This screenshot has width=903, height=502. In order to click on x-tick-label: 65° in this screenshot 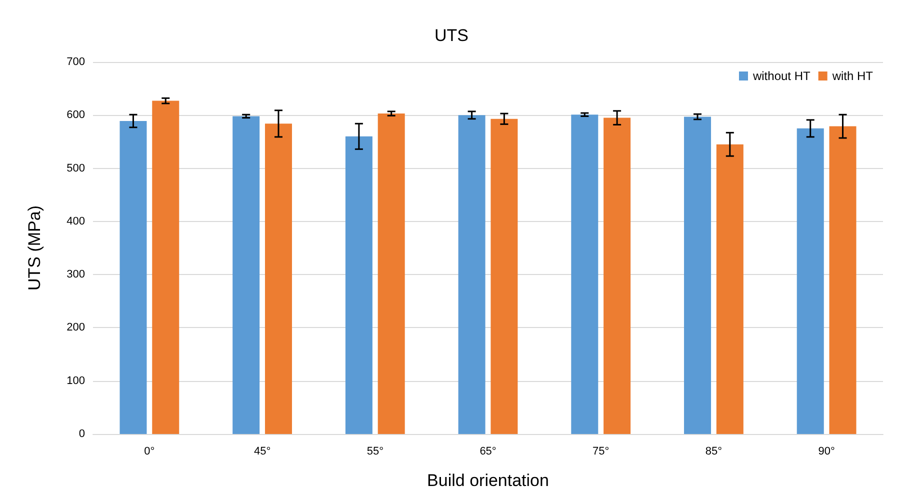, I will do `click(488, 452)`.